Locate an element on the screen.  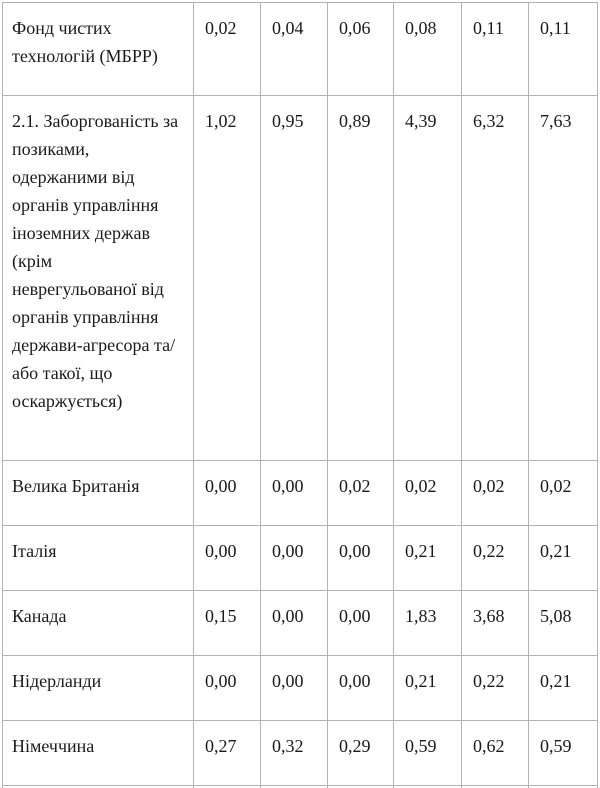
table-row: Нідерланди 0,00 0,00 0,00 0,21 0,22 0,21 is located at coordinates (300, 688).